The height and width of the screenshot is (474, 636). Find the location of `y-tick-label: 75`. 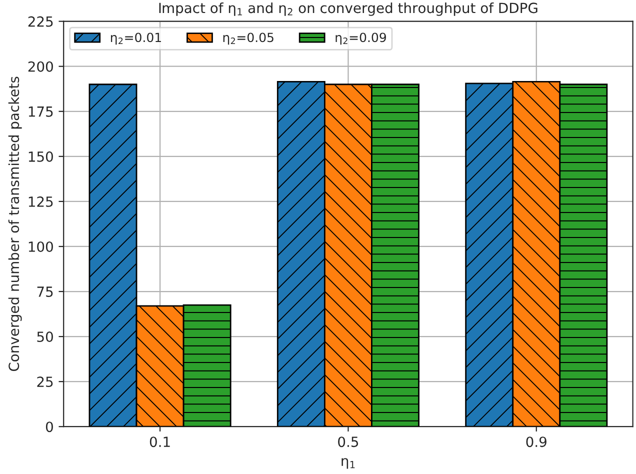

y-tick-label: 75 is located at coordinates (45, 291).